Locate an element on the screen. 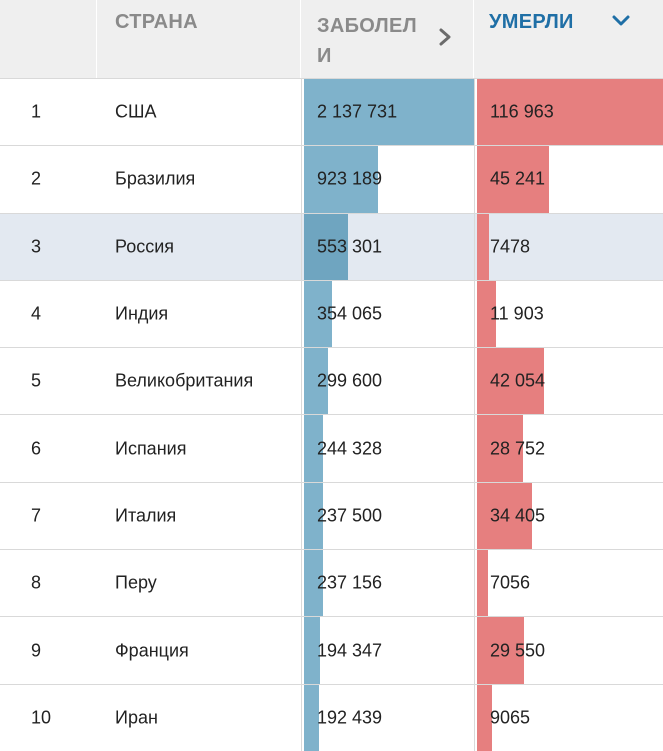 This screenshot has width=663, height=751. table-row: 5 Великобритания 299 600 42 054 is located at coordinates (331, 381).